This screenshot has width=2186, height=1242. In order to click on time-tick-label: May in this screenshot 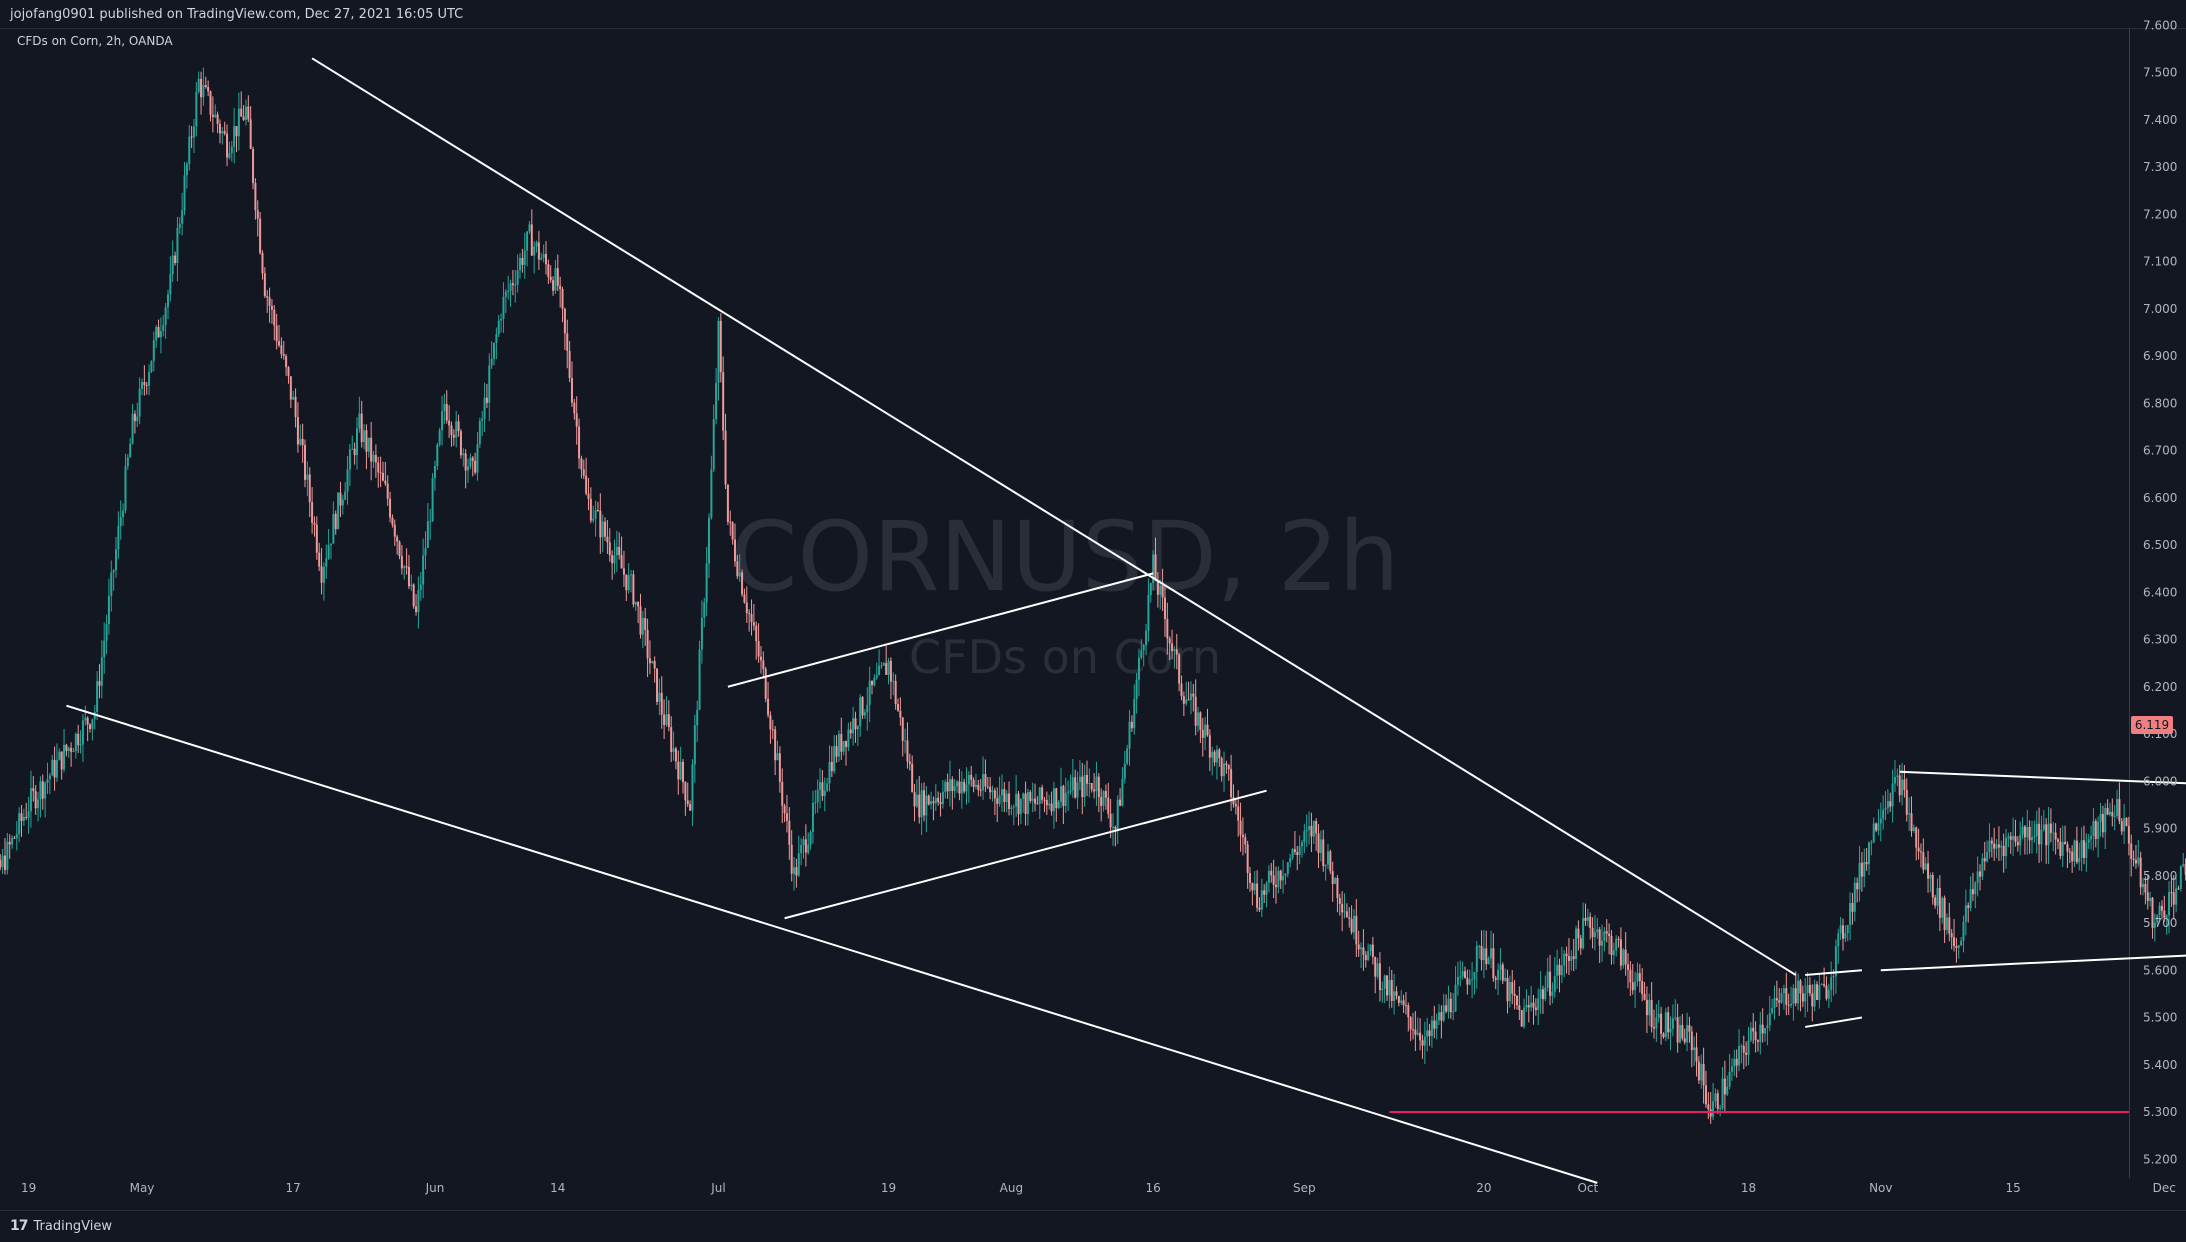, I will do `click(142, 1188)`.